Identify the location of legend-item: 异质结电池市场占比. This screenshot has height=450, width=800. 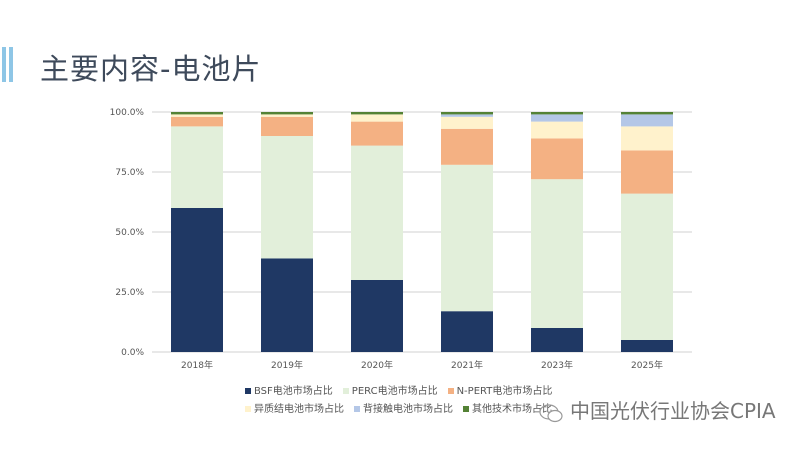
(294, 410).